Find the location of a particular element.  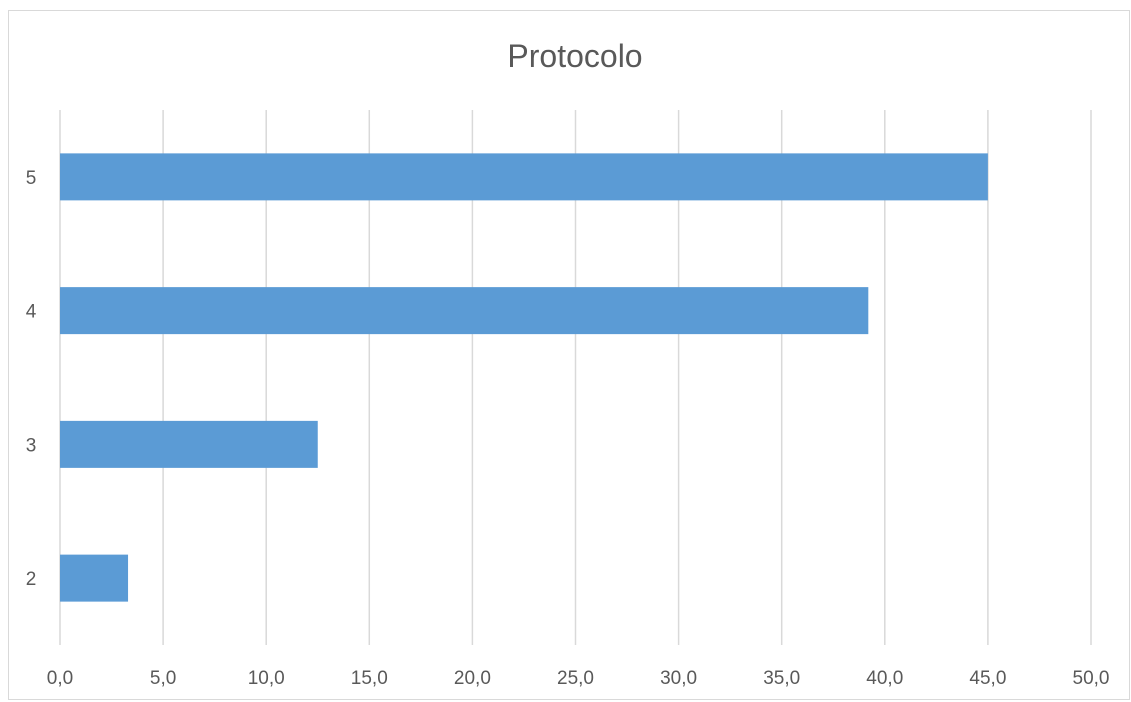

x-tick-label: 20,0 is located at coordinates (472, 678).